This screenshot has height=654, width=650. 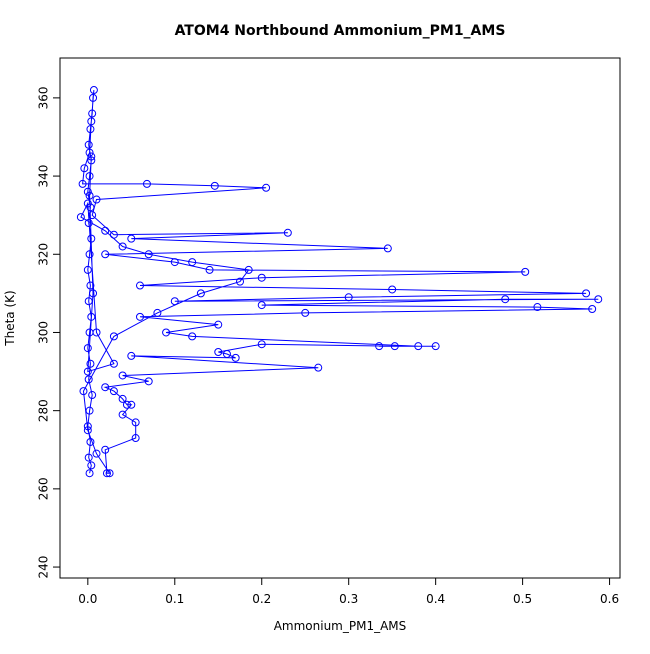 I want to click on y-tick-label: 360, so click(x=44, y=97).